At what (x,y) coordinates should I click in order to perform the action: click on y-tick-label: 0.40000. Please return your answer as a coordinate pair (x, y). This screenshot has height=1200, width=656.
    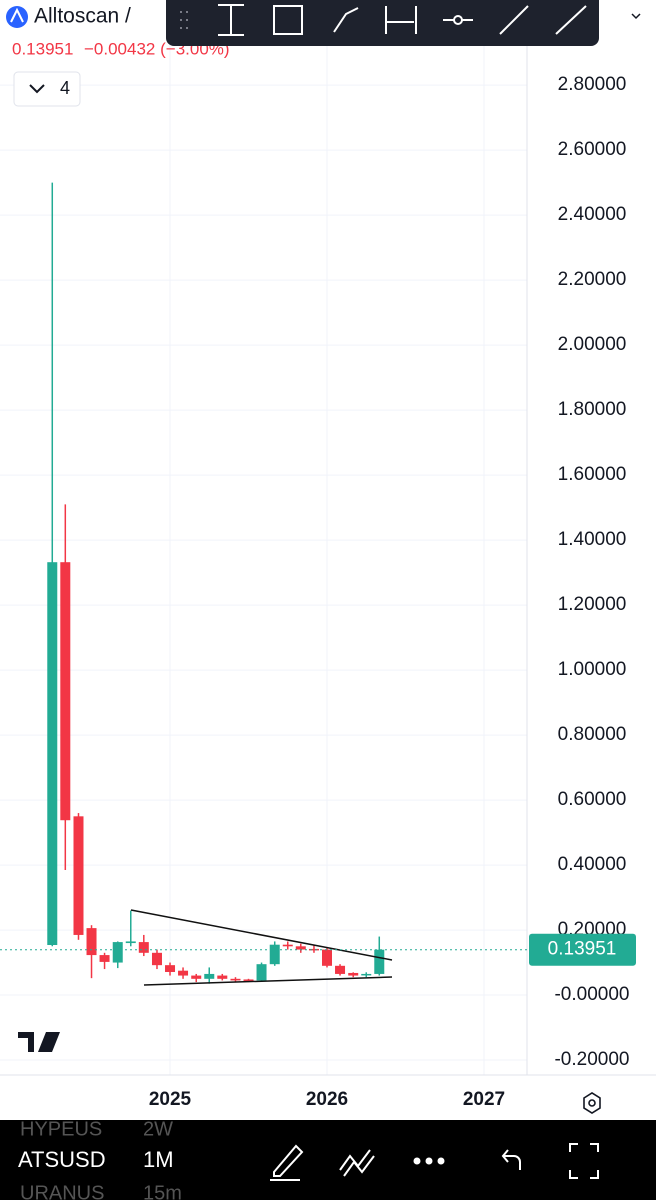
    Looking at the image, I should click on (592, 864).